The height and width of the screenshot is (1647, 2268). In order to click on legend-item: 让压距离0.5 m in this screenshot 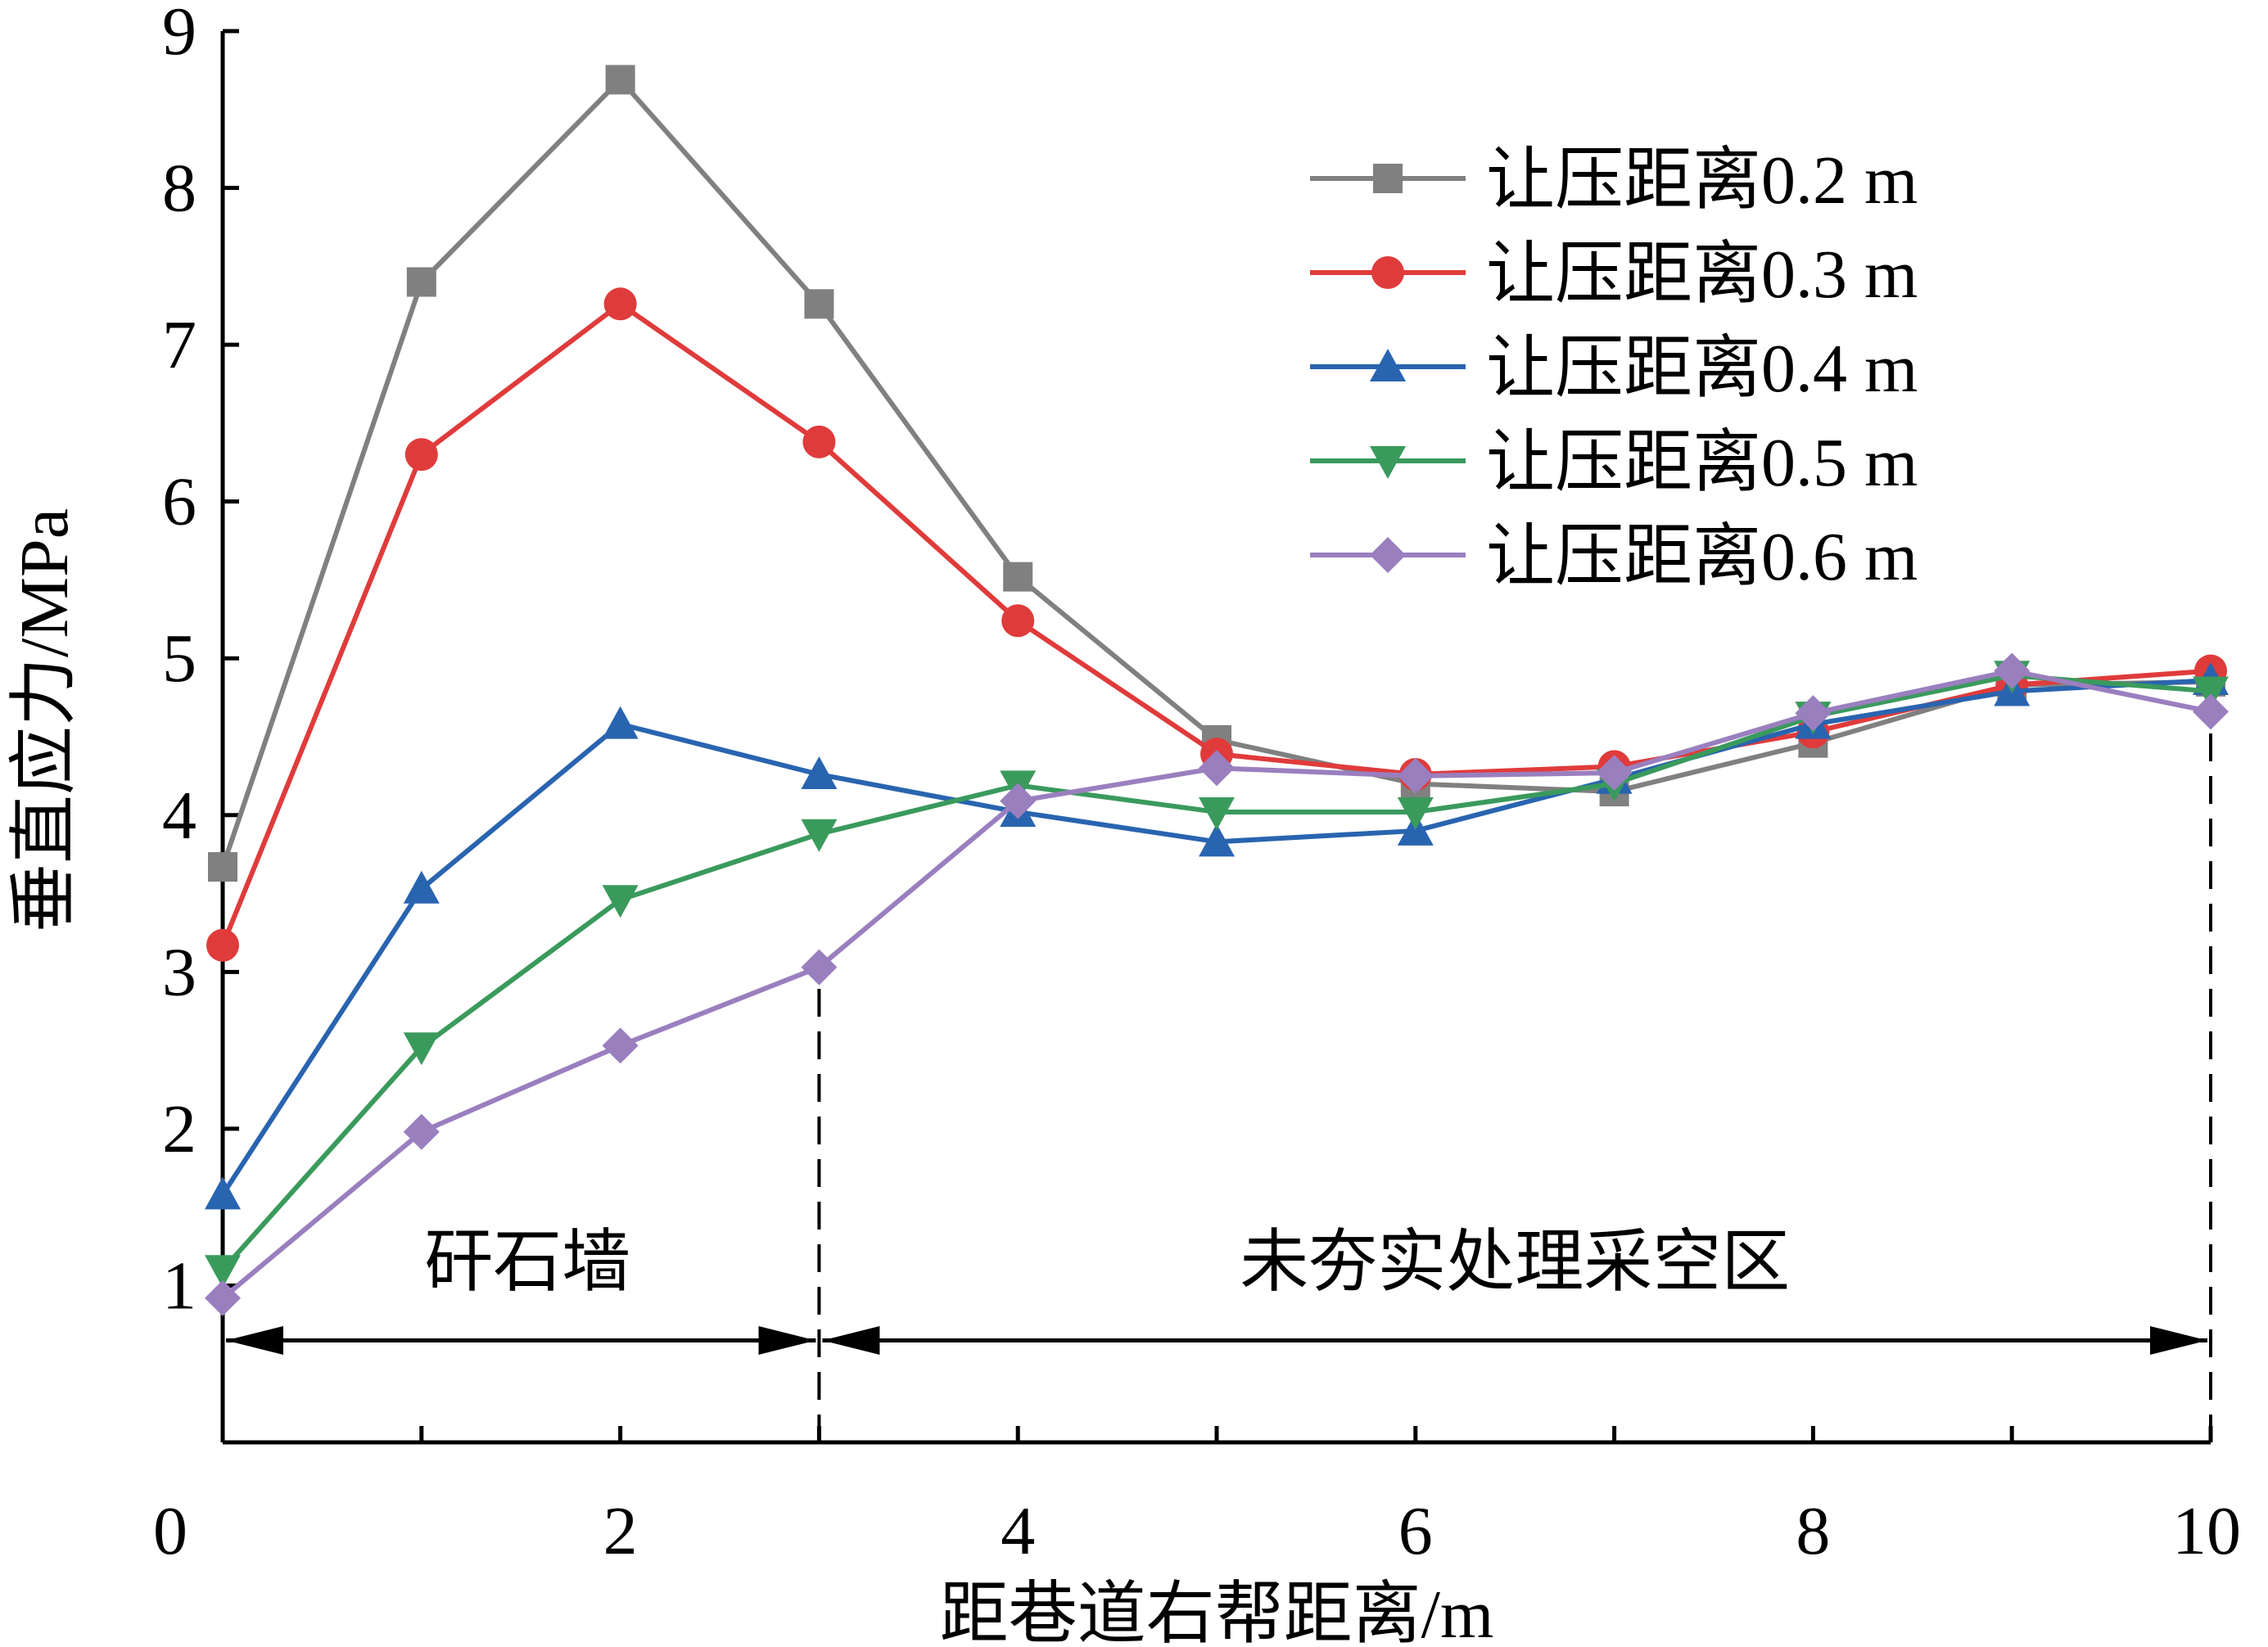, I will do `click(1614, 463)`.